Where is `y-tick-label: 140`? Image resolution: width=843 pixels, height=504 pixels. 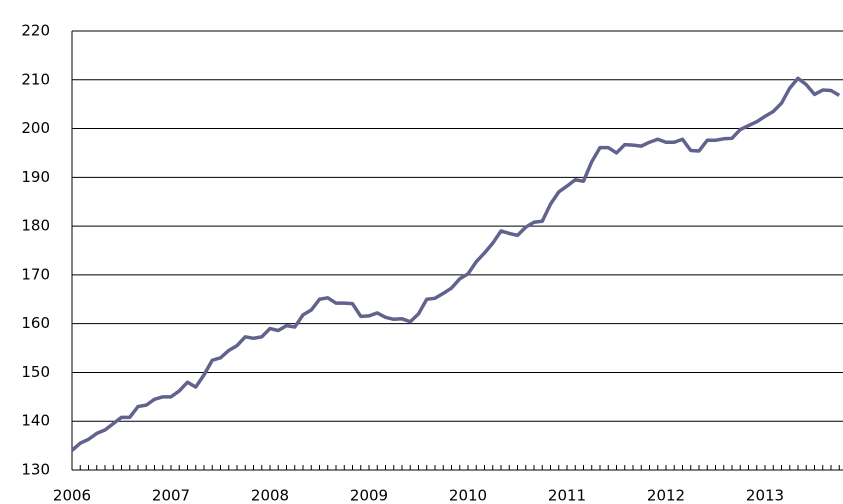 y-tick-label: 140 is located at coordinates (35, 421).